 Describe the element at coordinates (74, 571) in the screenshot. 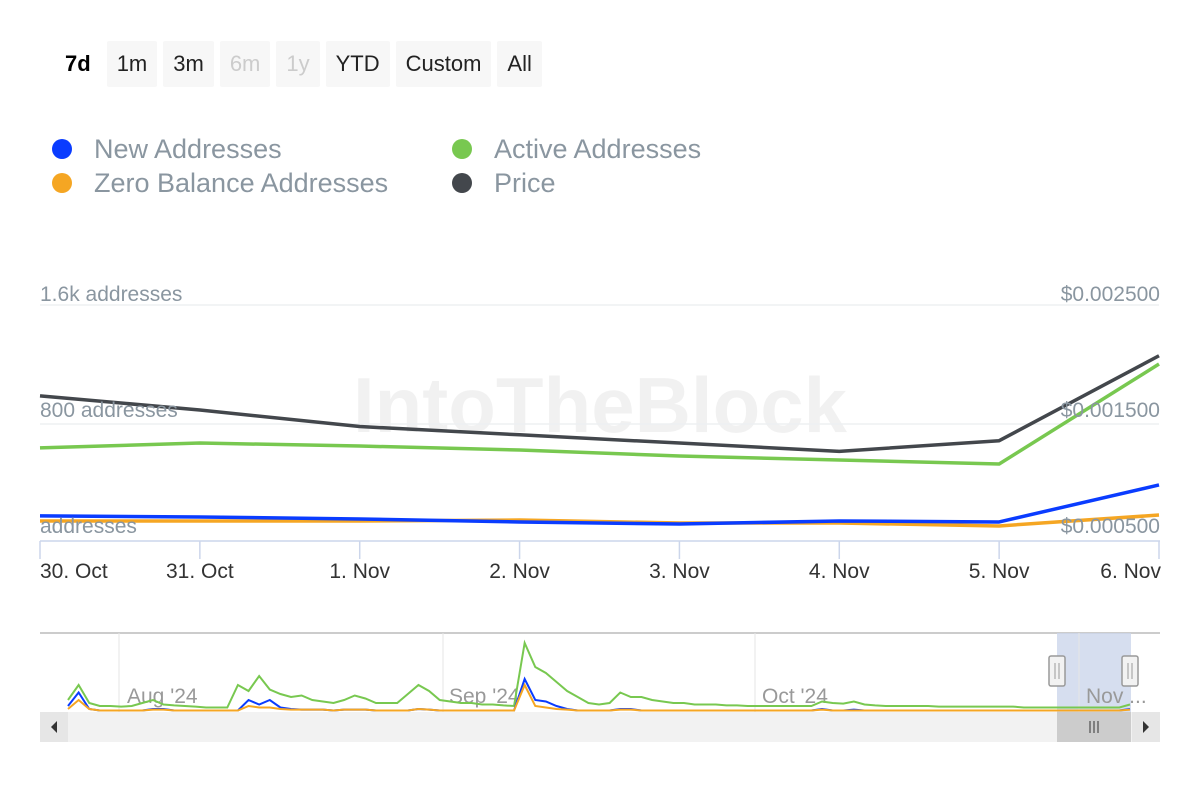

I see `x-tick-label: 30. Oct` at that location.